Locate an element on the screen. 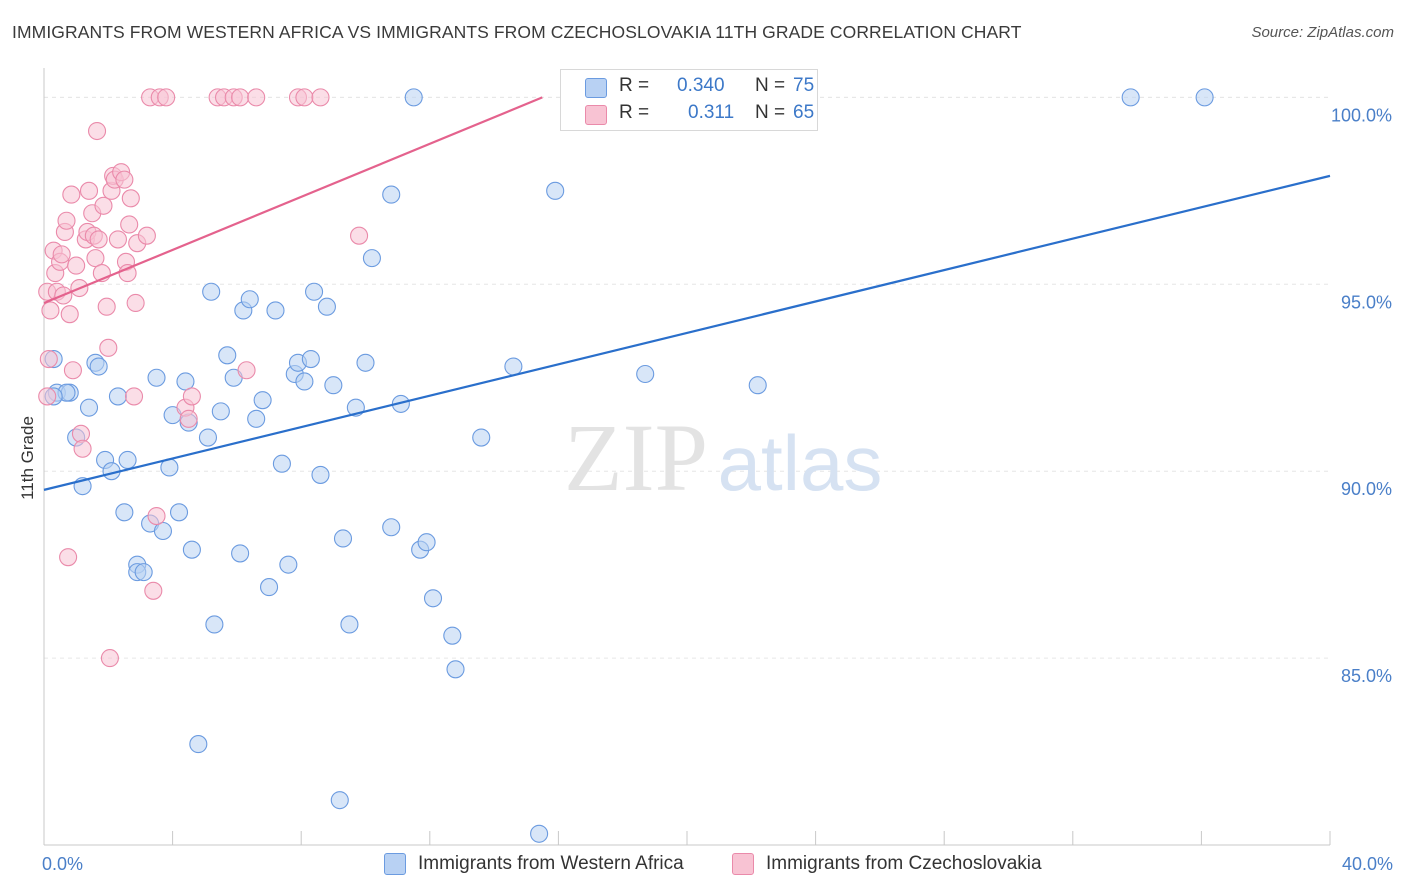 The width and height of the screenshot is (1406, 892). n-value: 75 is located at coordinates (804, 85).